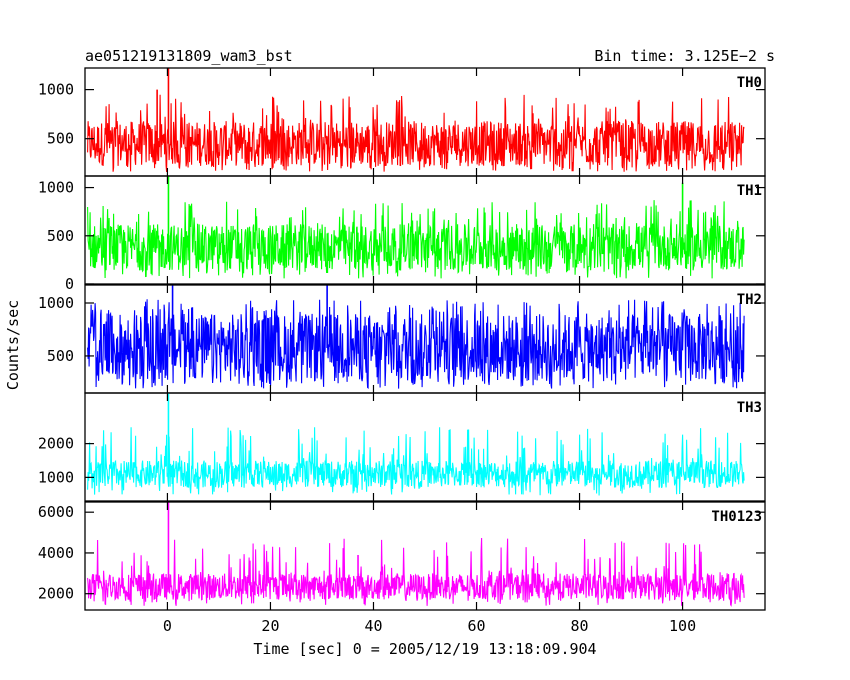 The image size is (850, 680). I want to click on x-tick-label: 20, so click(270, 626).